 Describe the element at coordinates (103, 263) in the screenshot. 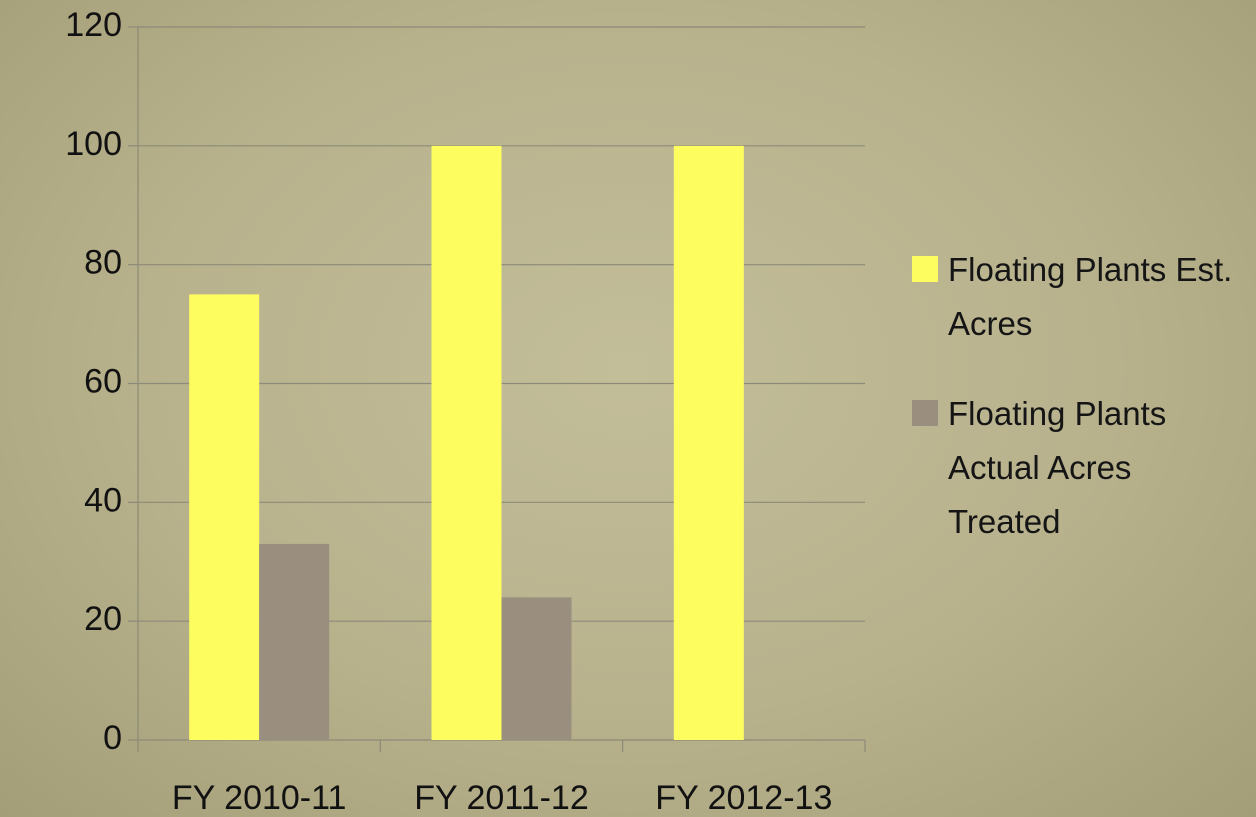

I see `y-tick-label: 80` at that location.